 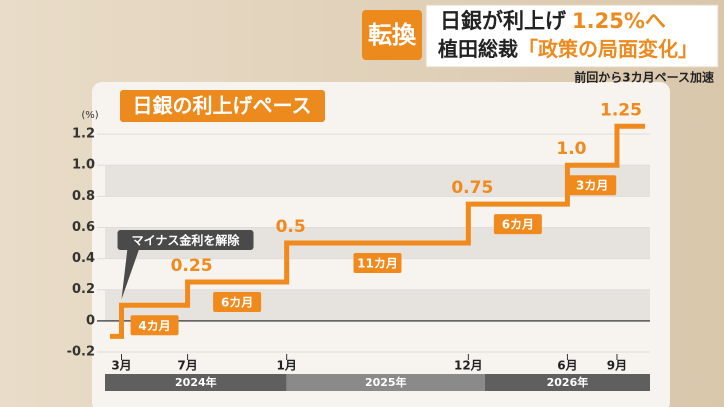 What do you see at coordinates (617, 366) in the screenshot?
I see `x-tick-label: 9月` at bounding box center [617, 366].